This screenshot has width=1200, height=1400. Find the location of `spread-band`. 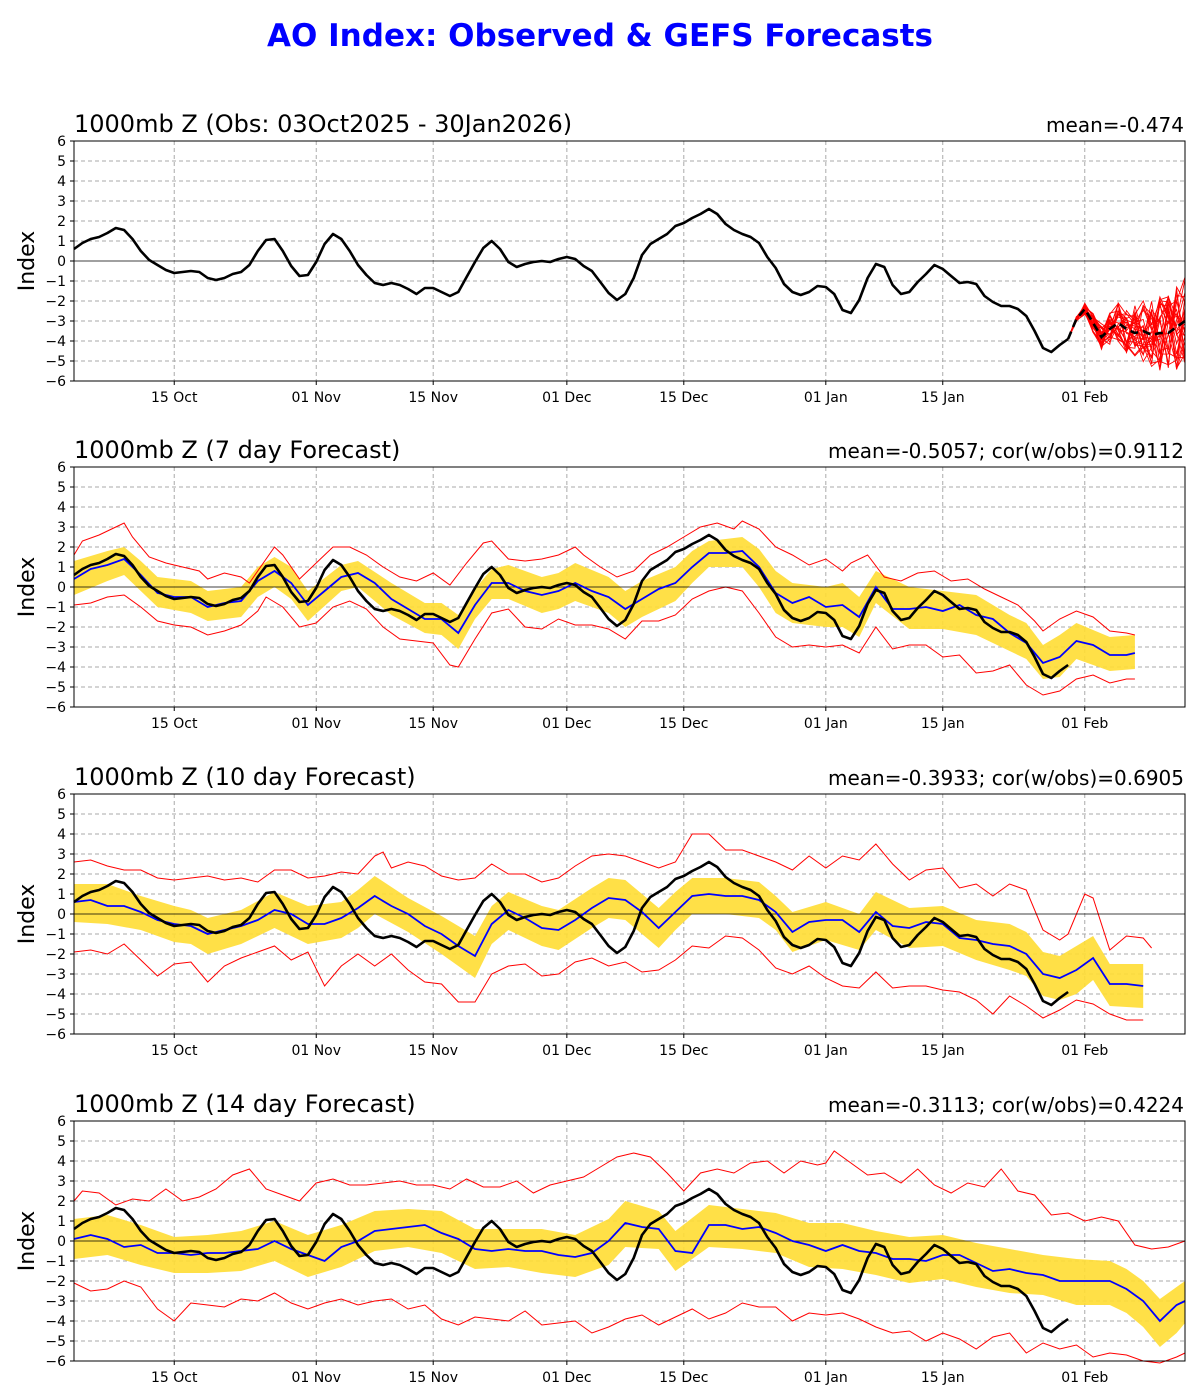

spread-band is located at coordinates (629, 1274).